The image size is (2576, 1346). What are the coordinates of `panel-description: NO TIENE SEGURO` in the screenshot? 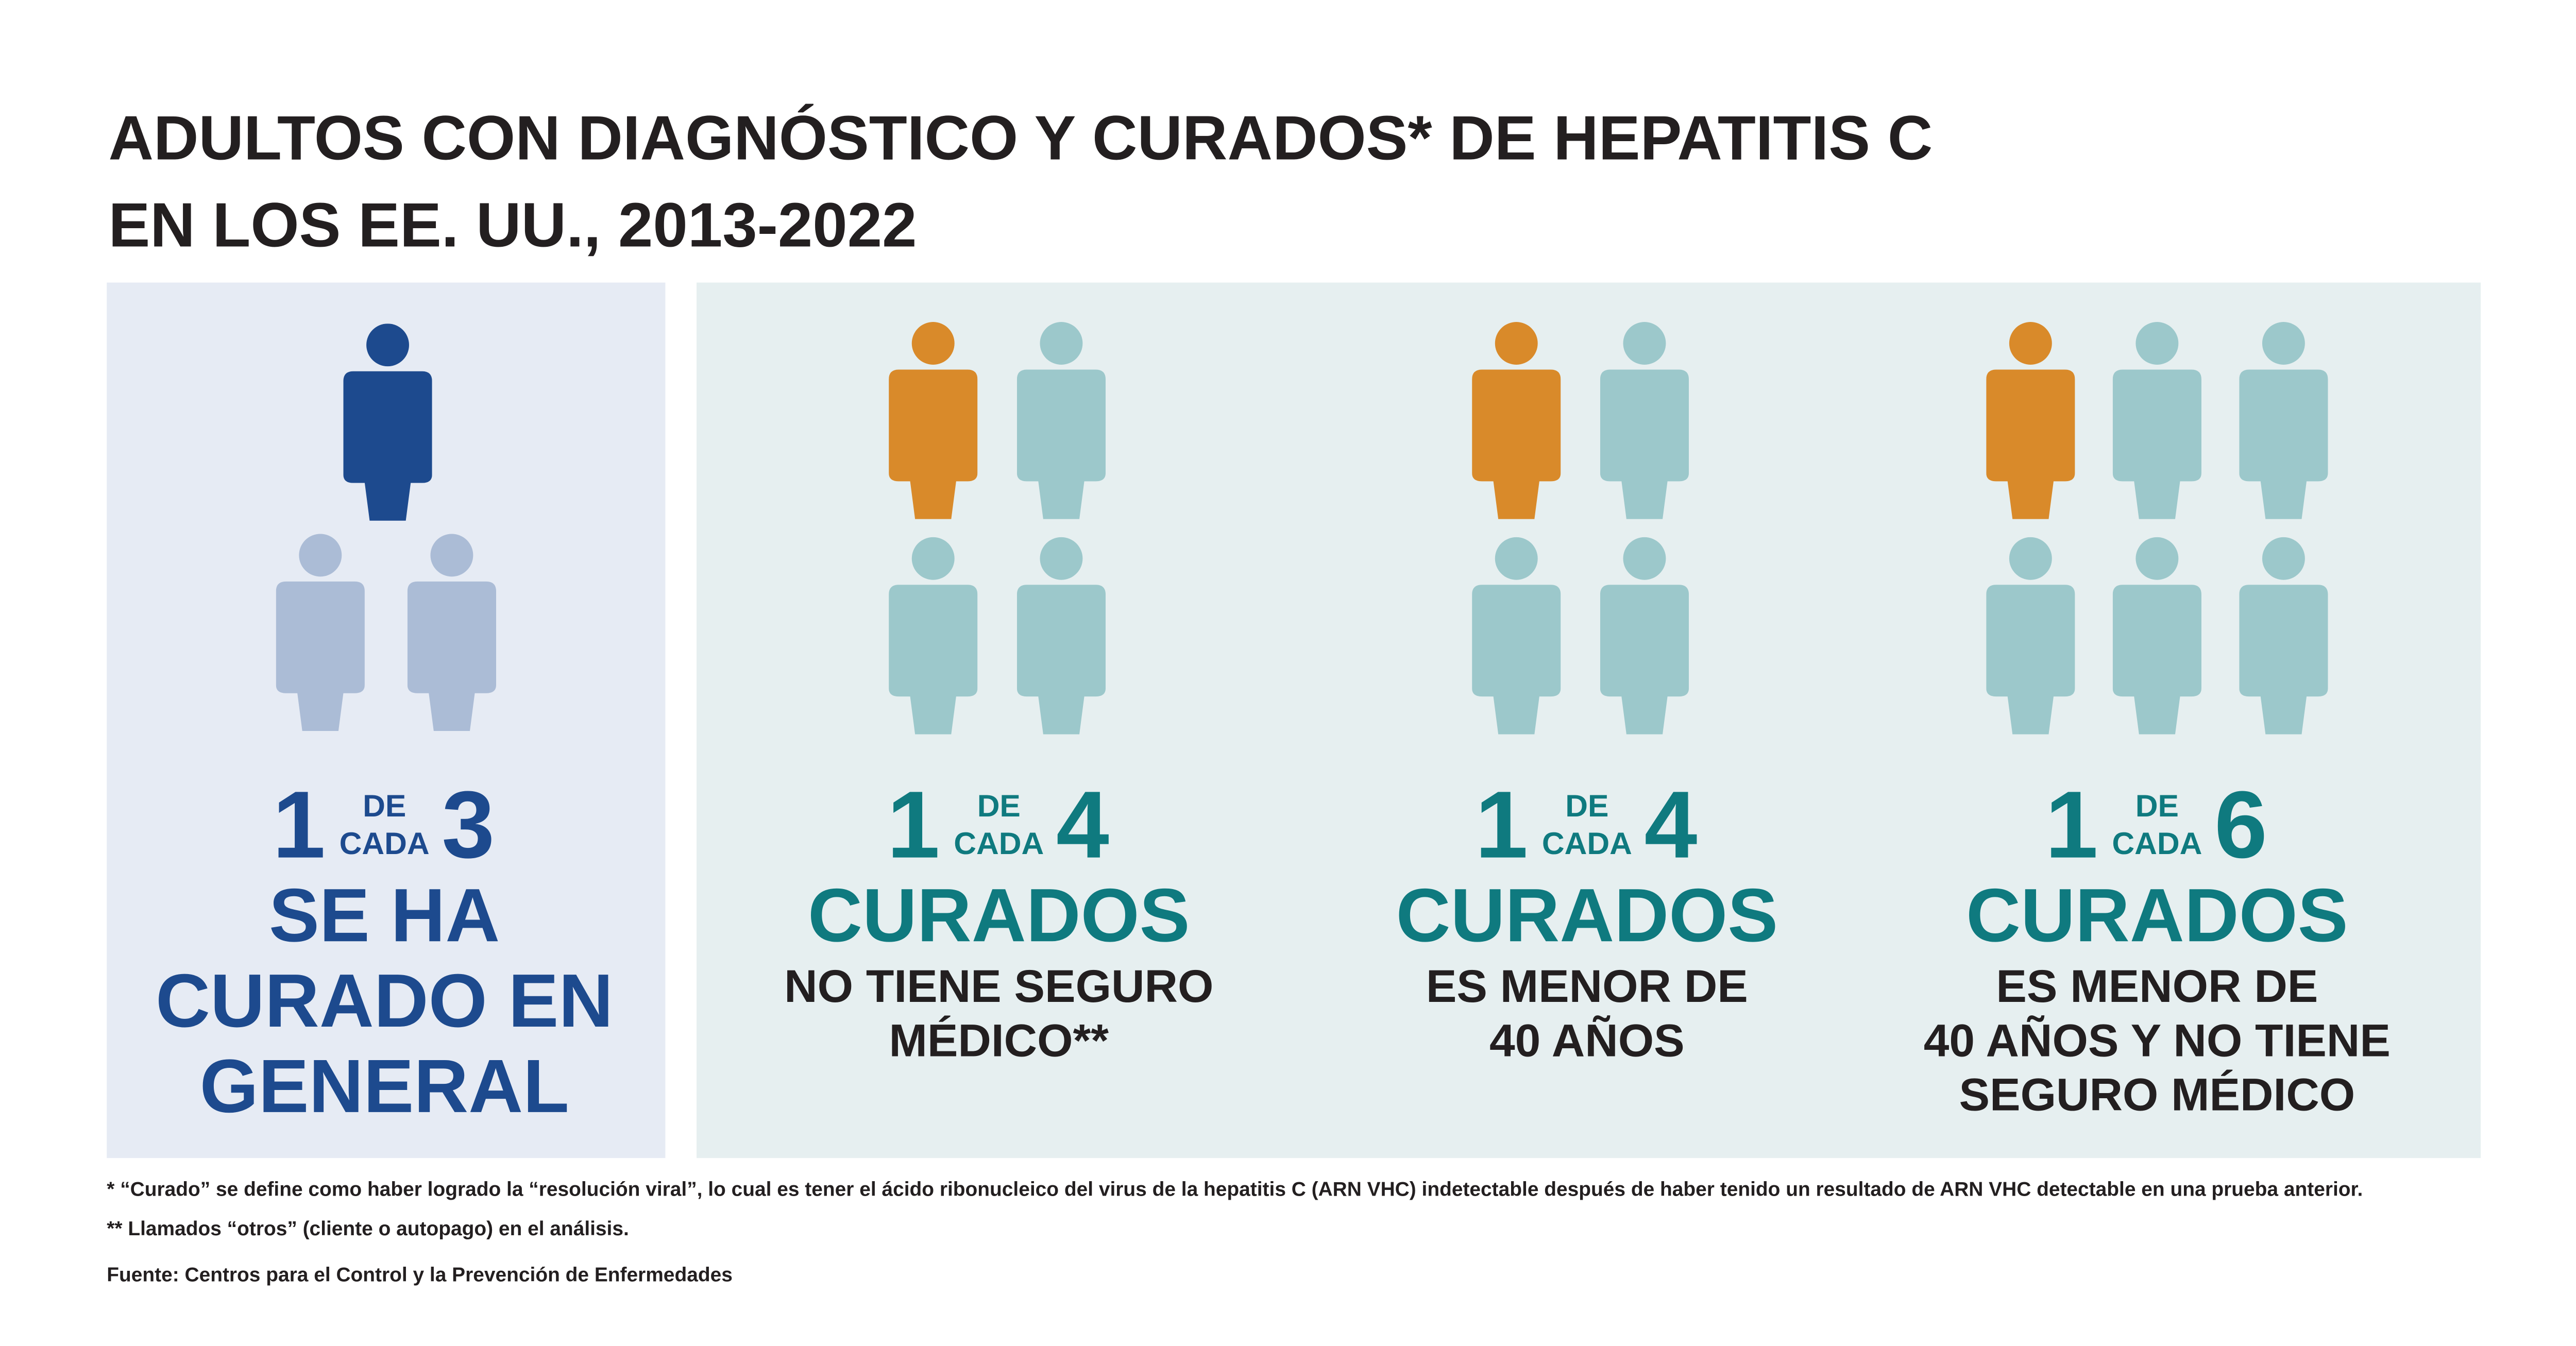 It's located at (998, 986).